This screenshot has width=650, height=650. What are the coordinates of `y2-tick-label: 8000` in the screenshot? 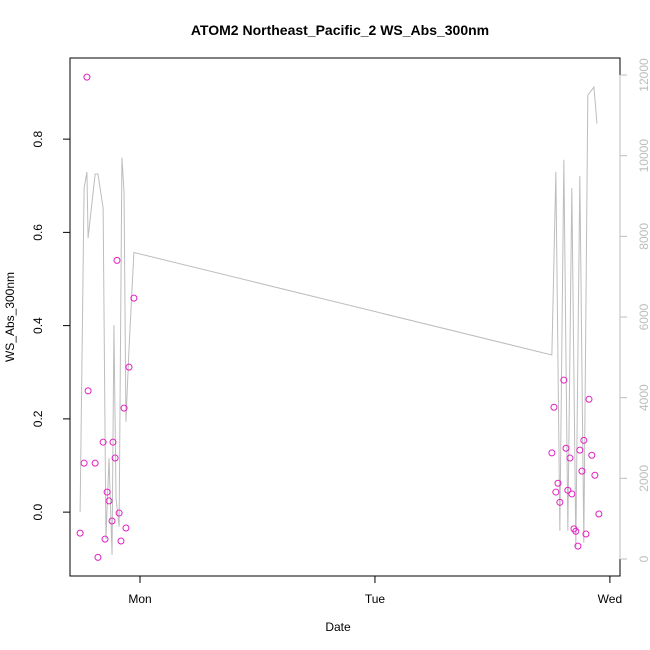 It's located at (643, 236).